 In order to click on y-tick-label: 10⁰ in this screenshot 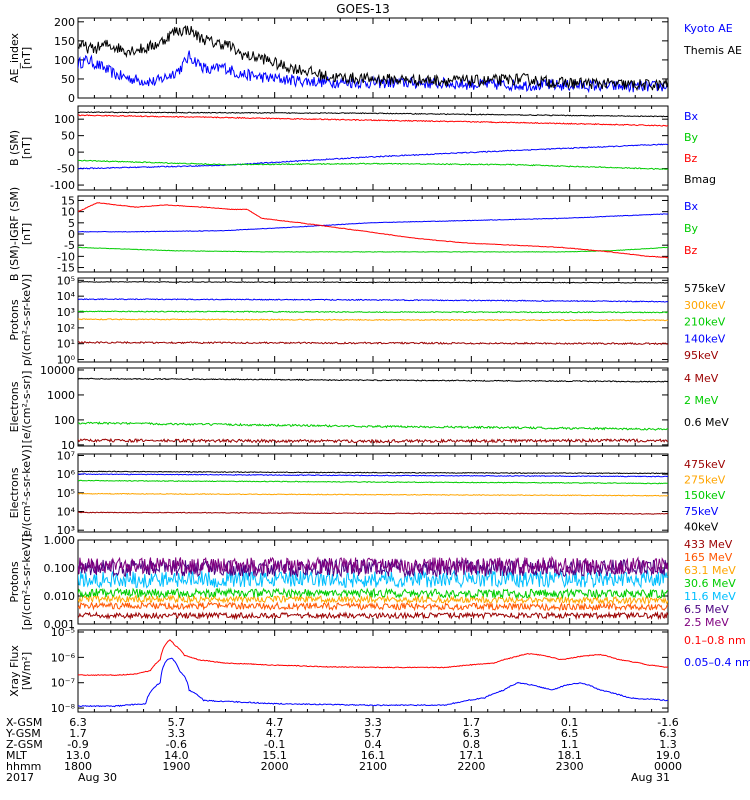, I will do `click(66, 360)`.